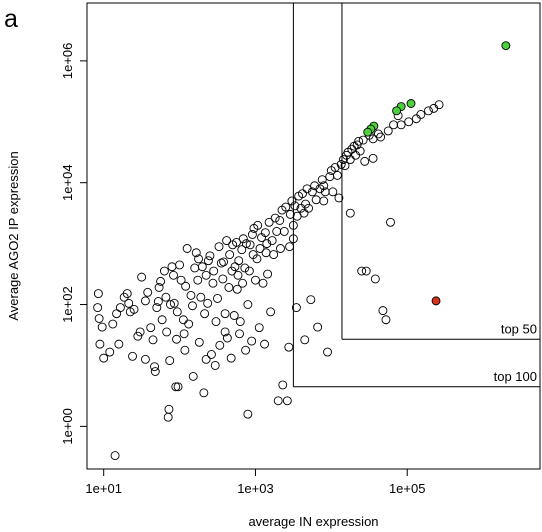 The width and height of the screenshot is (542, 532). What do you see at coordinates (436, 301) in the screenshot?
I see `highlighted-point-red` at bounding box center [436, 301].